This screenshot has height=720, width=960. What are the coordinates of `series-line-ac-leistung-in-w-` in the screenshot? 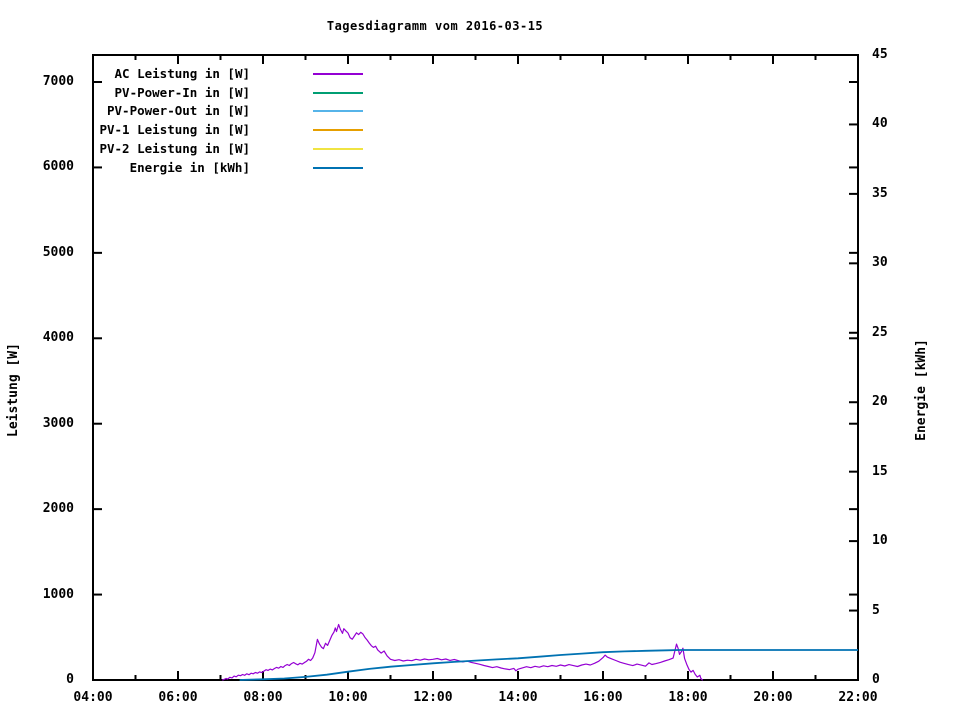 It's located at (463, 652).